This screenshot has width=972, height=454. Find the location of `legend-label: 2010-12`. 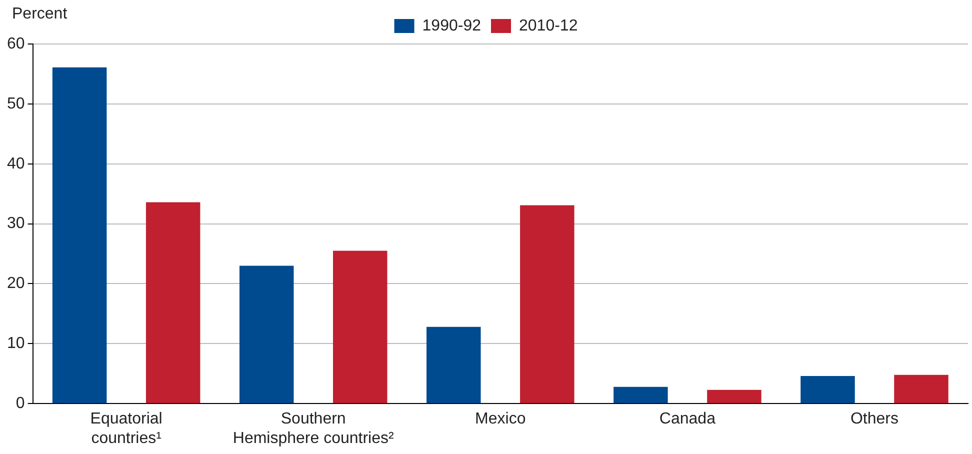

legend-label: 2010-12 is located at coordinates (548, 25).